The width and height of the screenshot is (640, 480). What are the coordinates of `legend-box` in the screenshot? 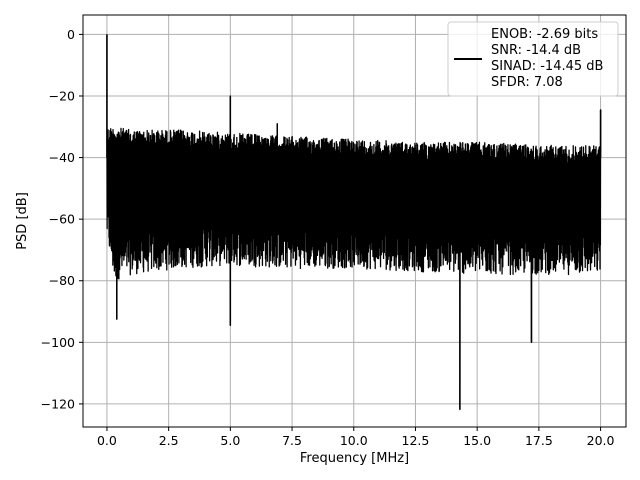 It's located at (533, 59).